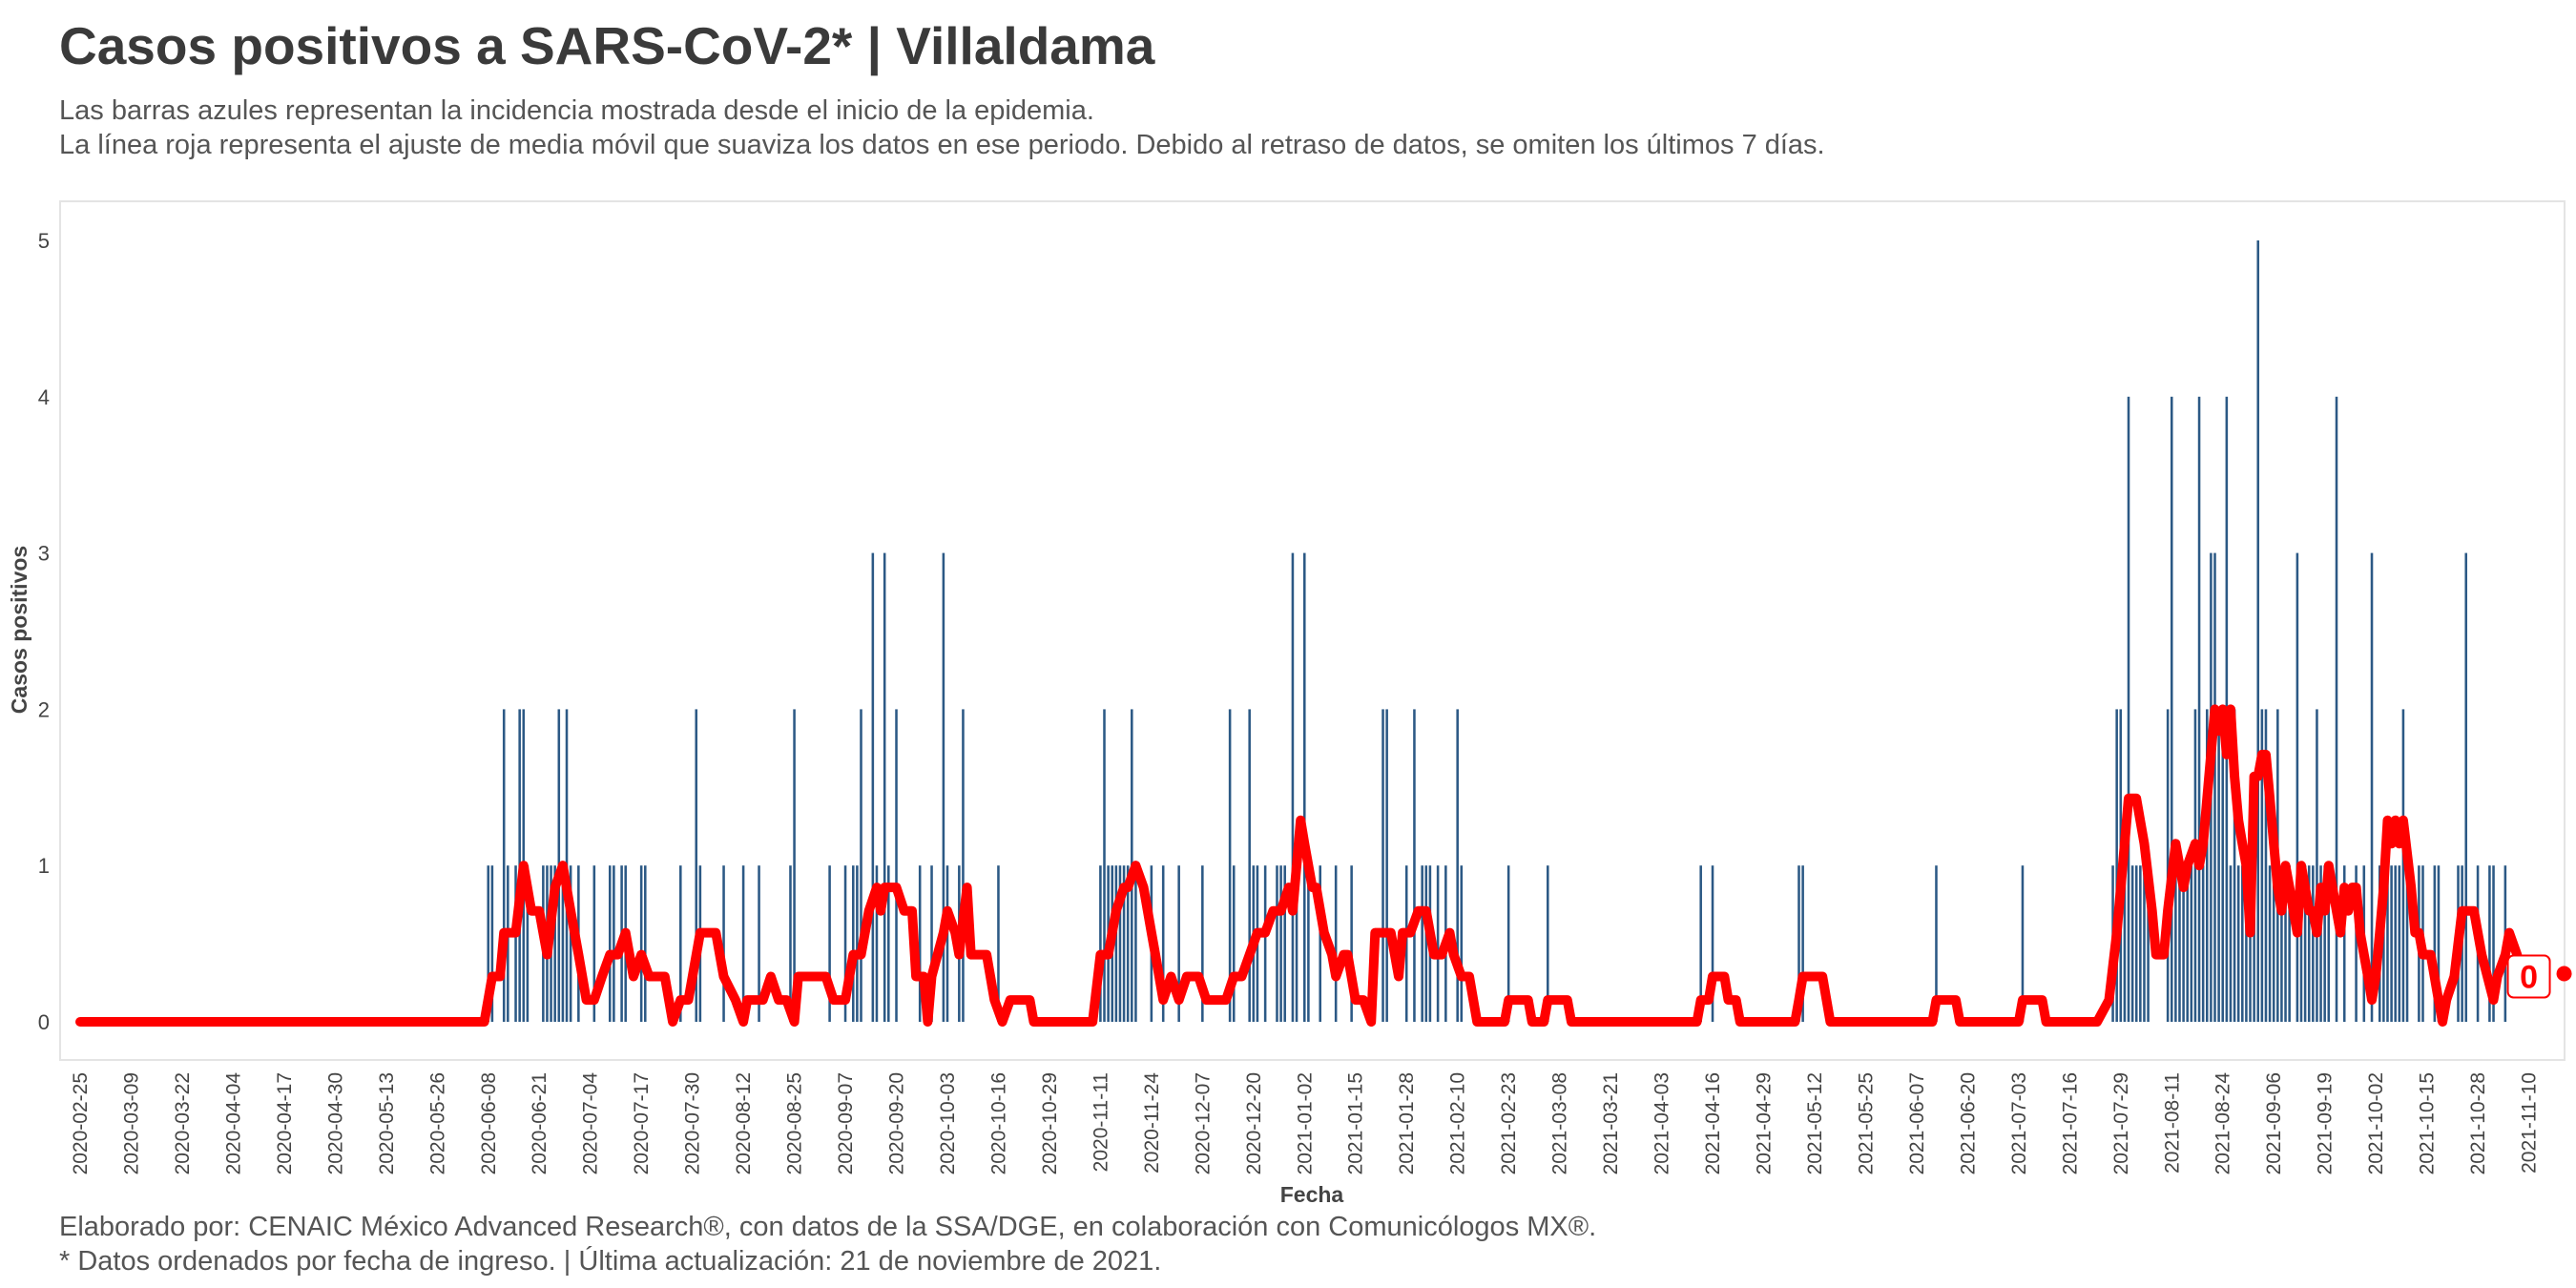 The image size is (2576, 1288). I want to click on x-tick-label: 2020-06-08, so click(489, 1123).